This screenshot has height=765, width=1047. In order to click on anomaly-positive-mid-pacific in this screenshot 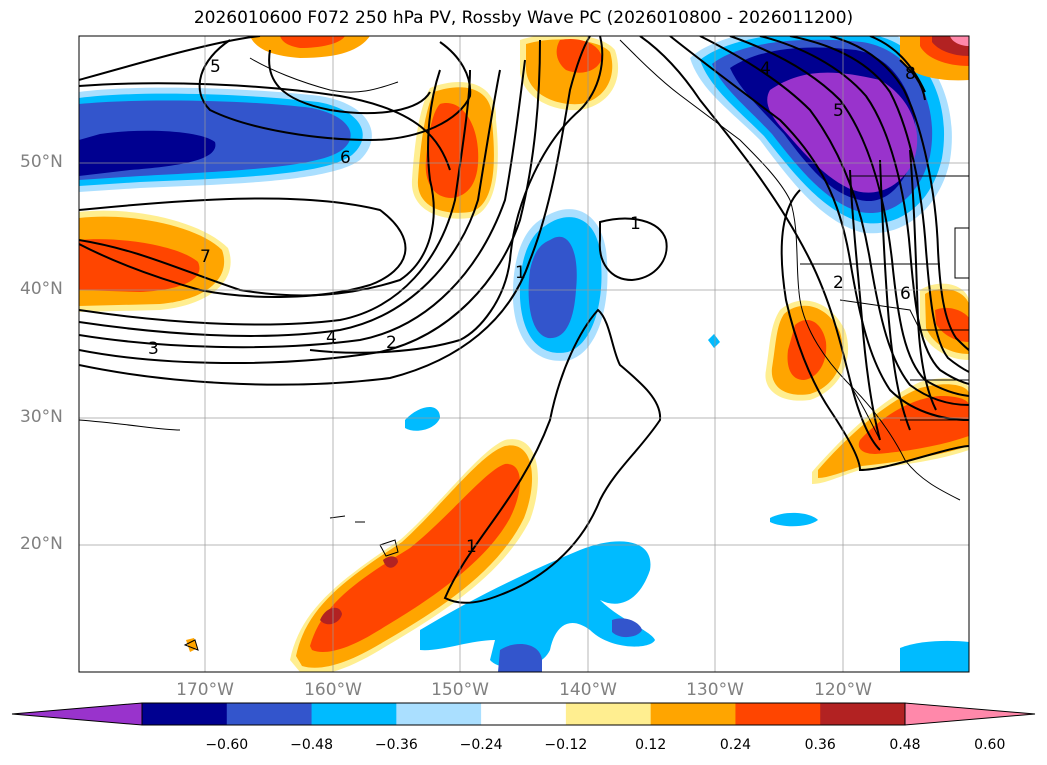, I will do `click(454, 150)`.